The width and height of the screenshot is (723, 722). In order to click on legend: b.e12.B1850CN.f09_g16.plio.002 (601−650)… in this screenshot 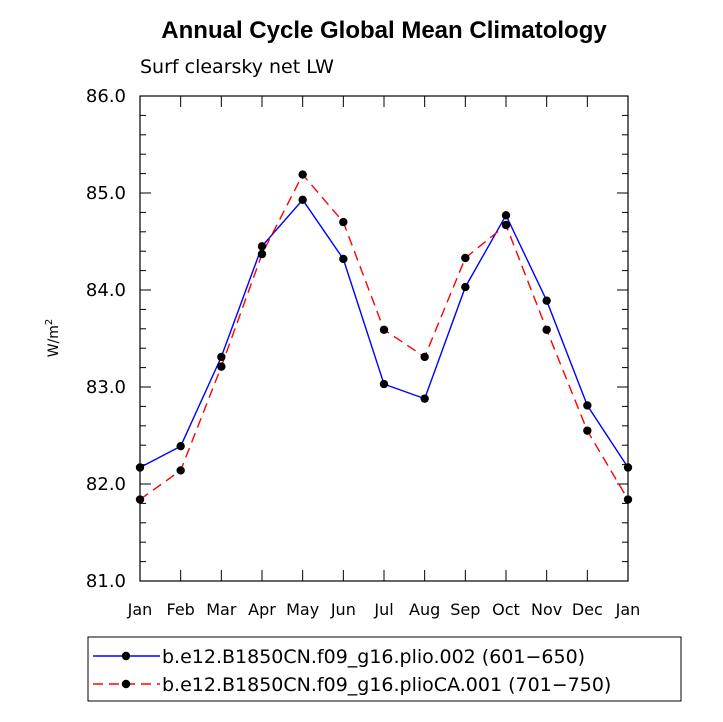, I will do `click(384, 669)`.